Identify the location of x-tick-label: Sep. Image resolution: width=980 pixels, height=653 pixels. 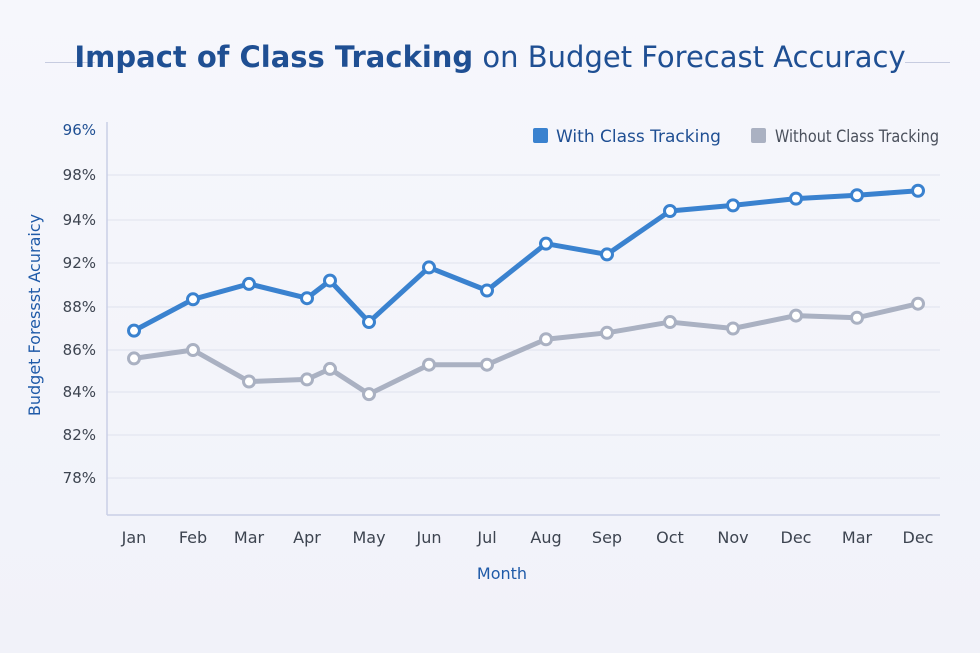
(607, 537).